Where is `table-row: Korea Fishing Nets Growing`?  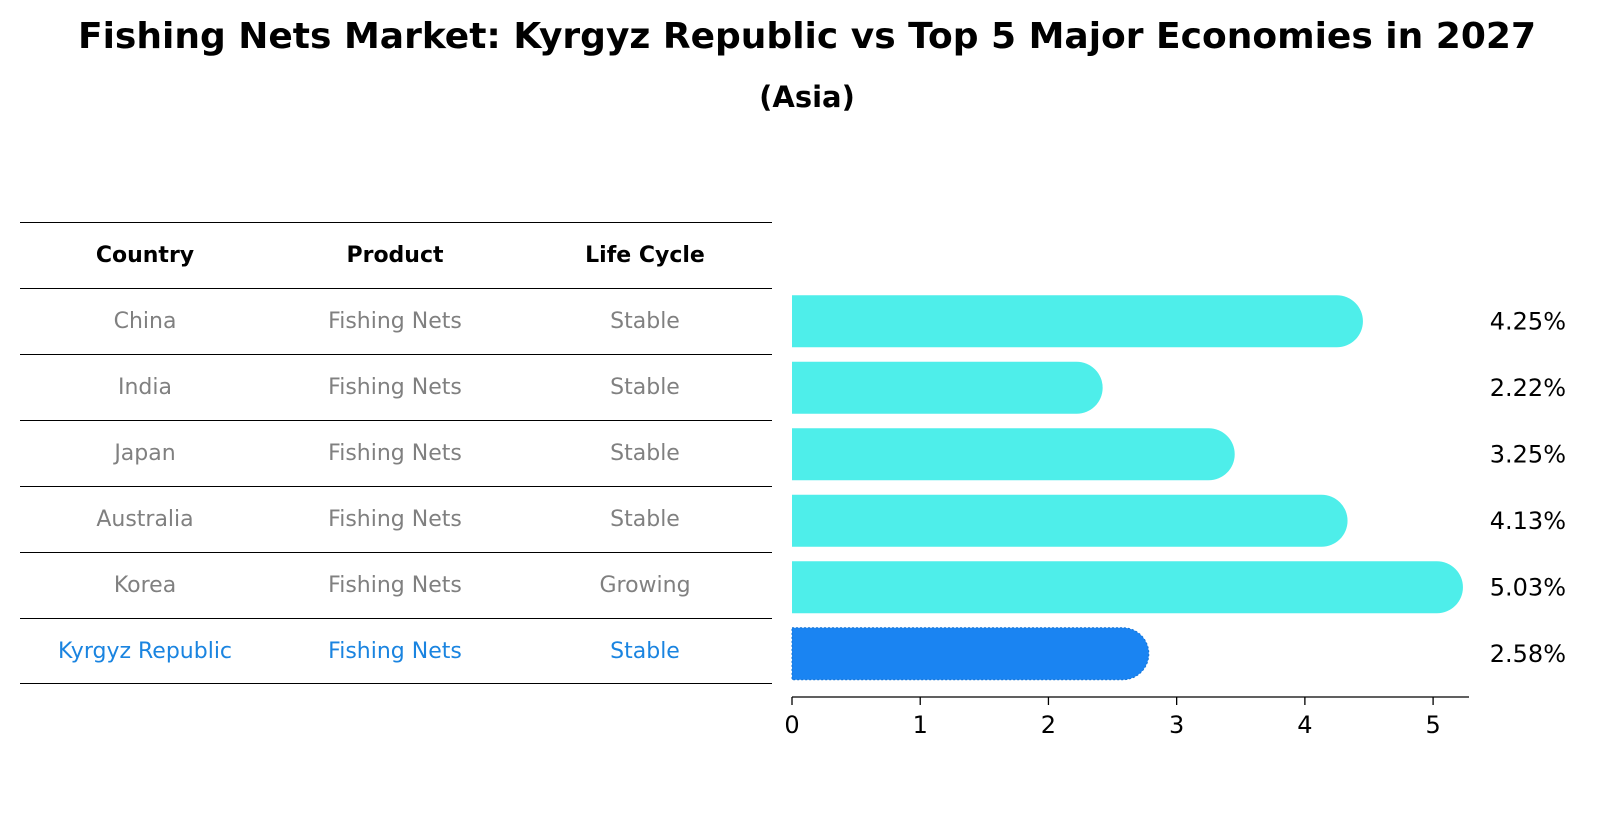 table-row: Korea Fishing Nets Growing is located at coordinates (396, 585).